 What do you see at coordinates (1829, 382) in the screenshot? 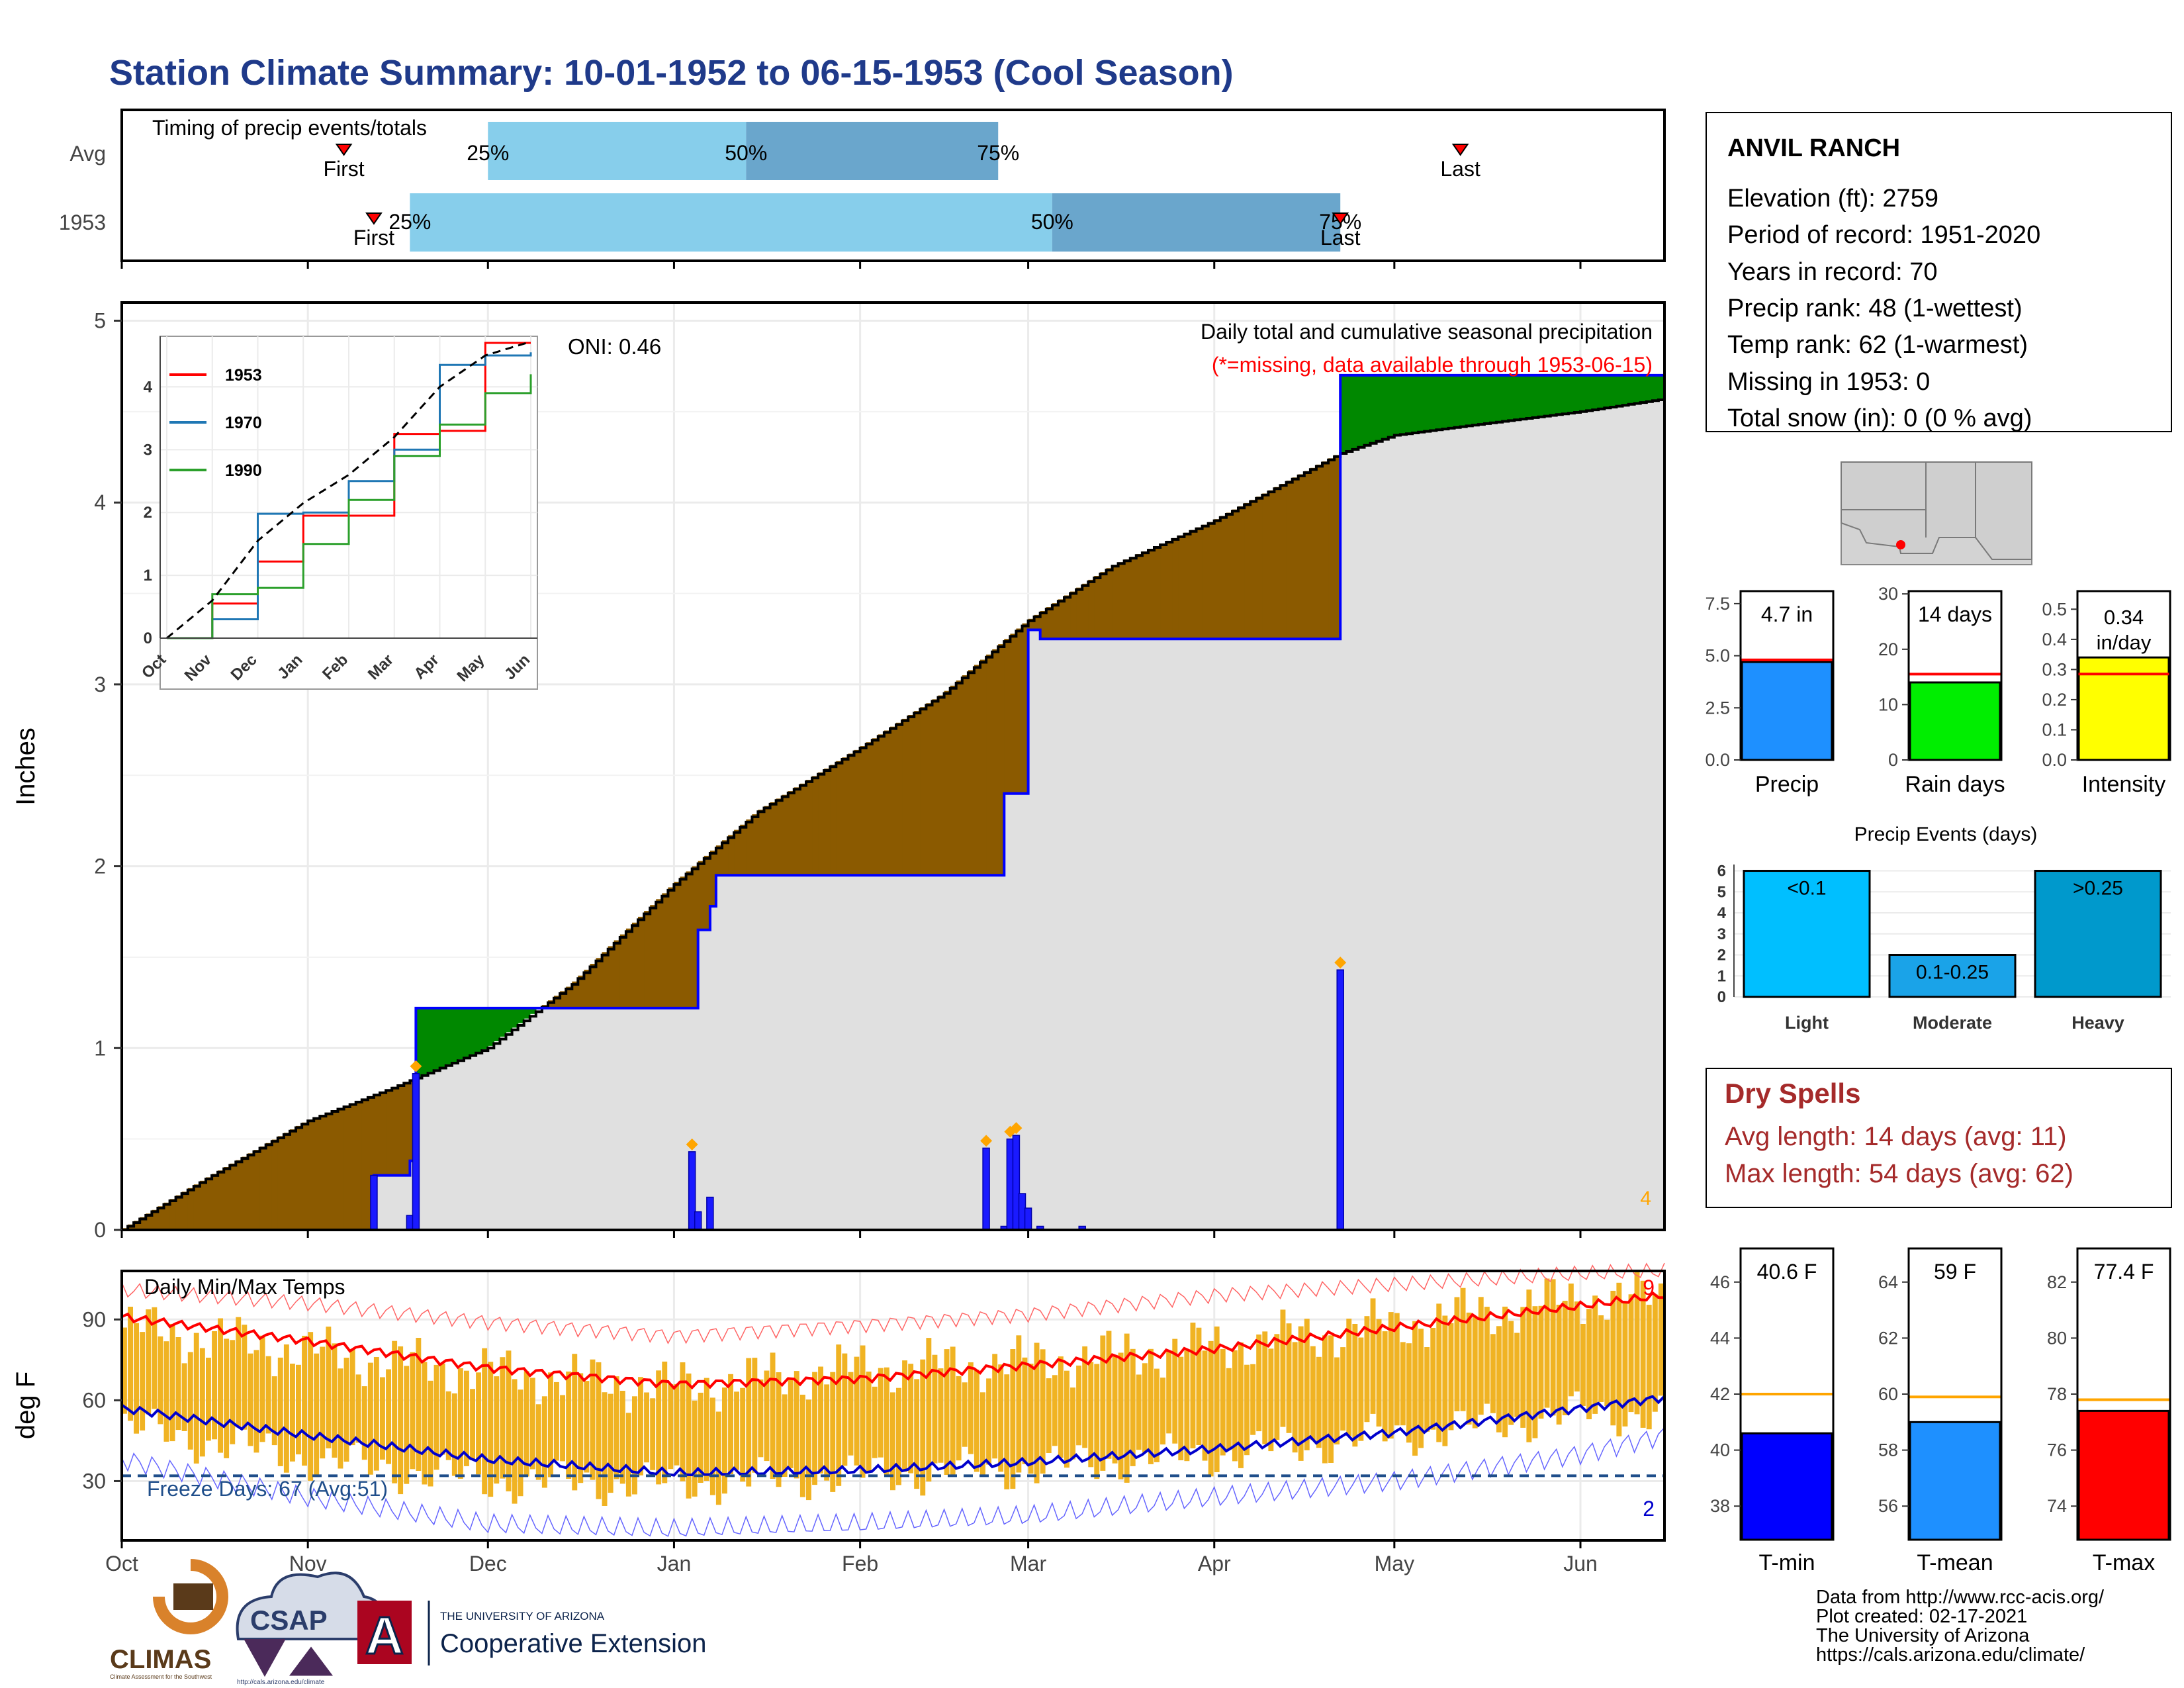
I see `station-missing: Missing in 1953: 0` at bounding box center [1829, 382].